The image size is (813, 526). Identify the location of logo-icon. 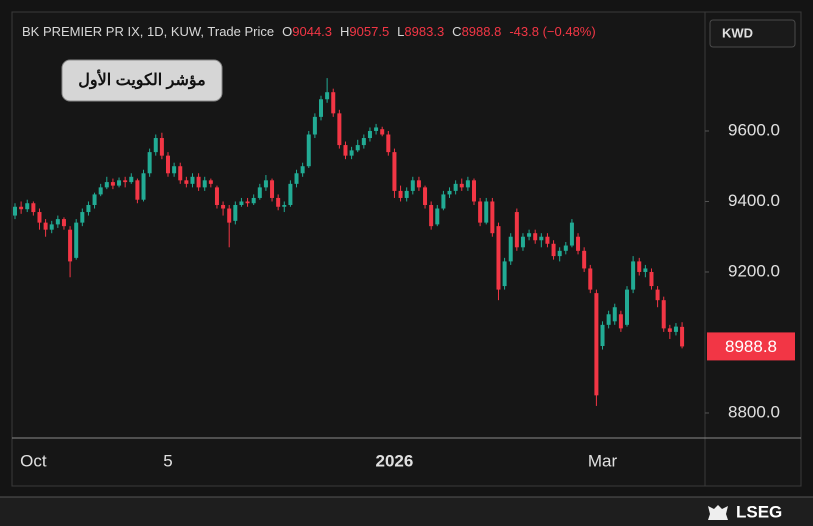
(718, 512).